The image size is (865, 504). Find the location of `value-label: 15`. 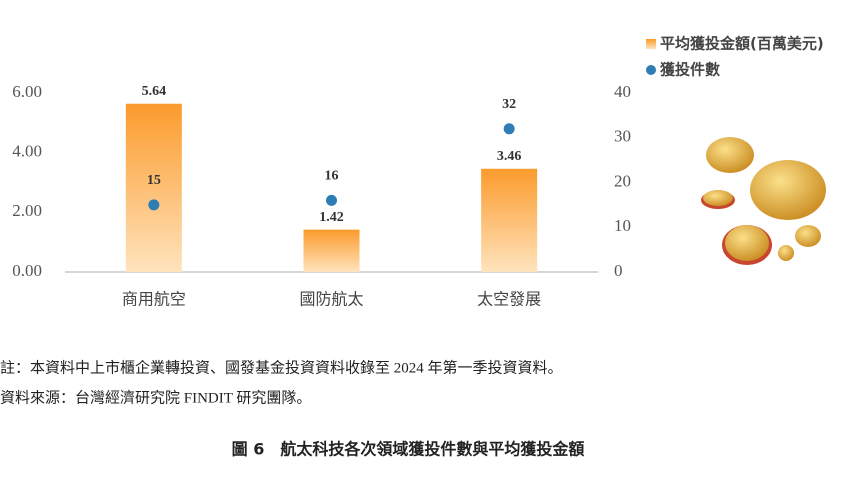

value-label: 15 is located at coordinates (154, 180).